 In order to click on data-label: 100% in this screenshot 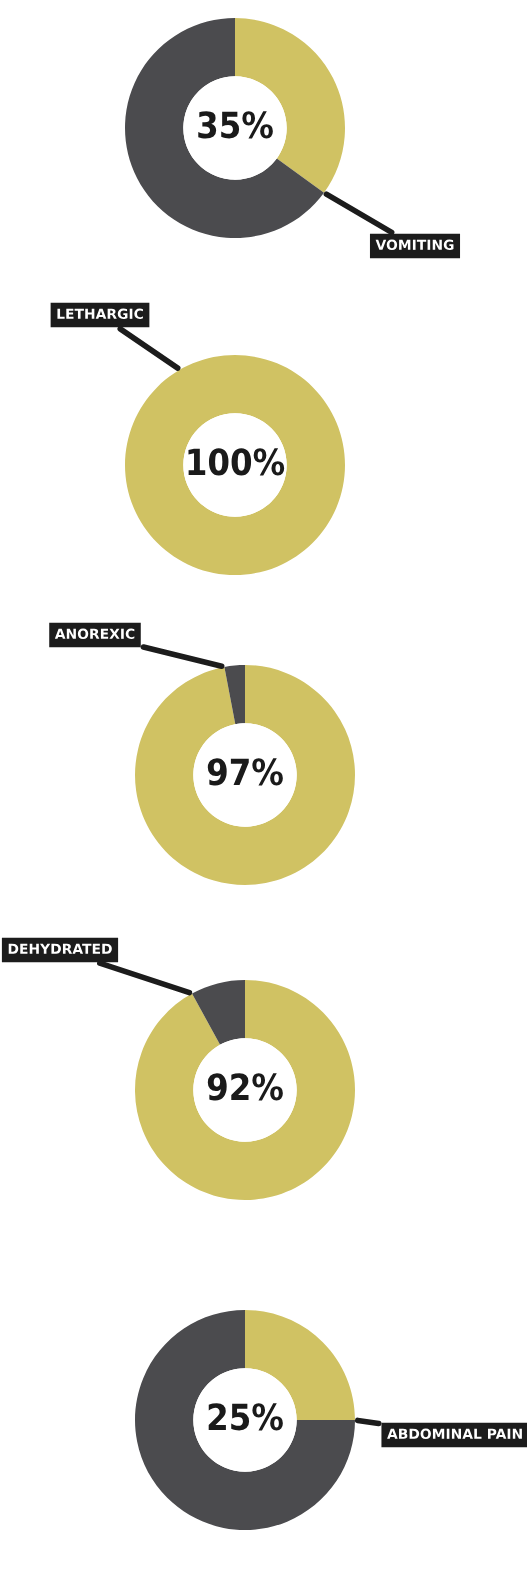, I will do `click(236, 462)`.